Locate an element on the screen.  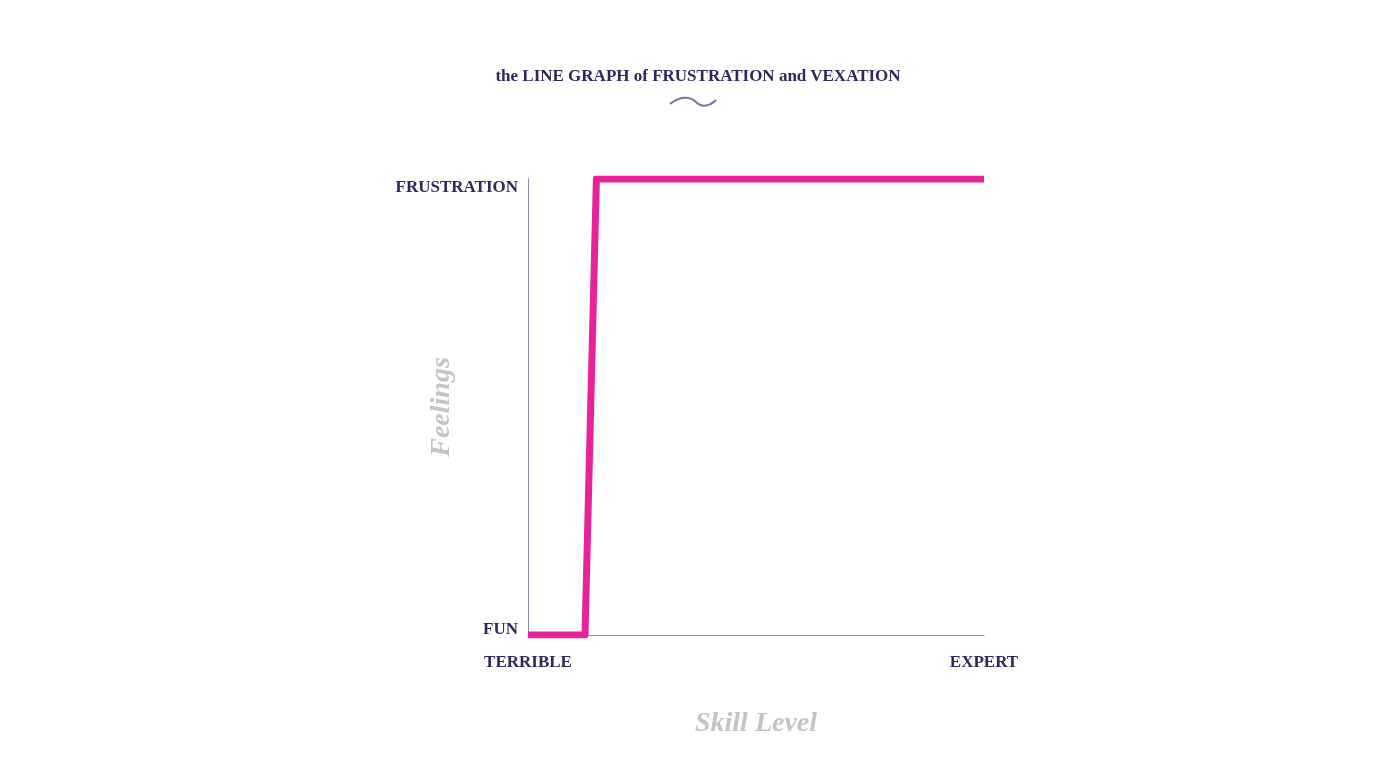
text: FUN is located at coordinates (501, 628).